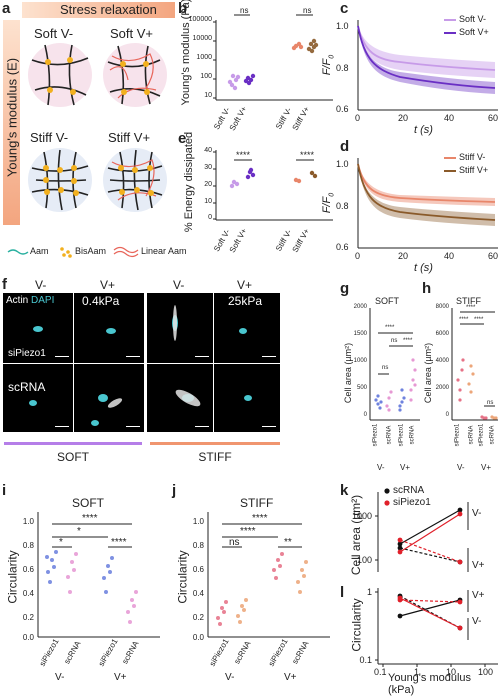  What do you see at coordinates (268, 575) in the screenshot?
I see `panel-j-chart` at bounding box center [268, 575].